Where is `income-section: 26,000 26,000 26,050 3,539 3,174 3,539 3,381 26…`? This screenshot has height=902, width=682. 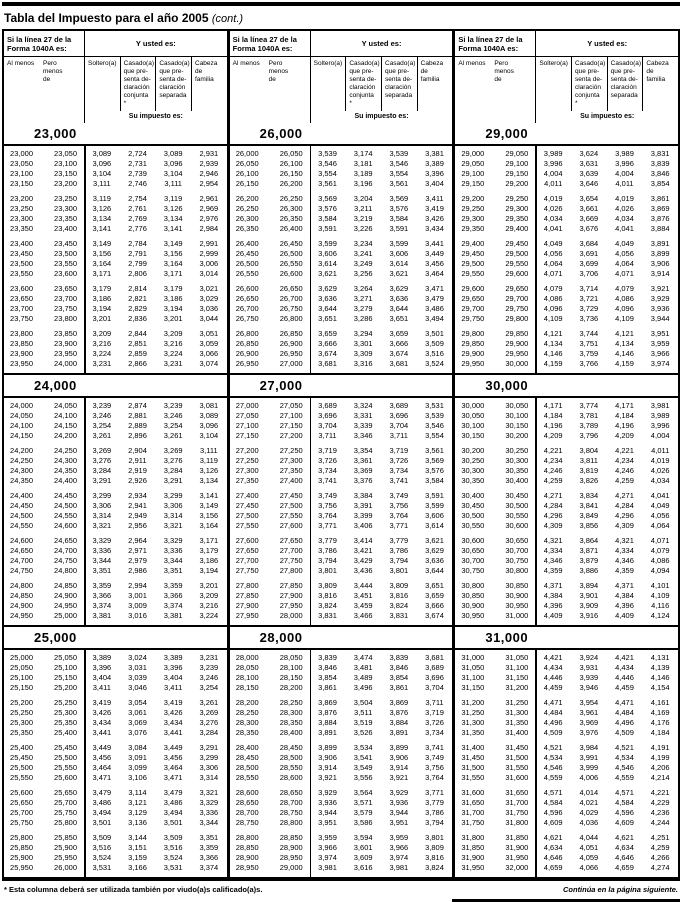 income-section: 26,000 26,000 26,050 3,539 3,174 3,539 3,381 26… is located at coordinates (341, 248).